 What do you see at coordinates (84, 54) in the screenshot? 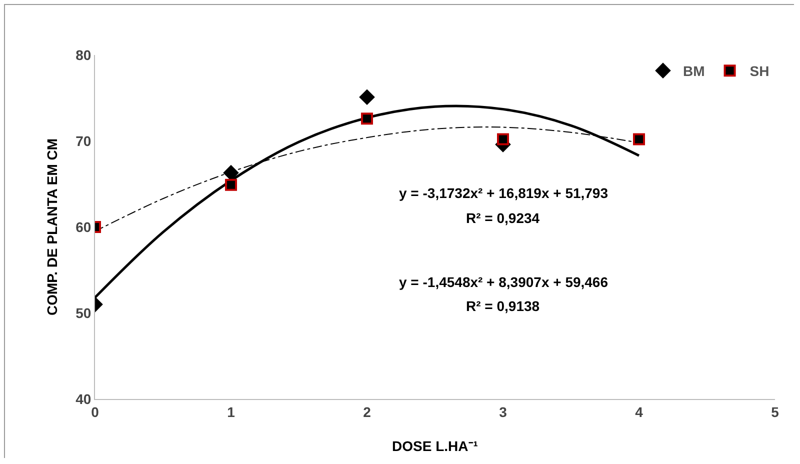
I see `y-tick-label: 80` at bounding box center [84, 54].